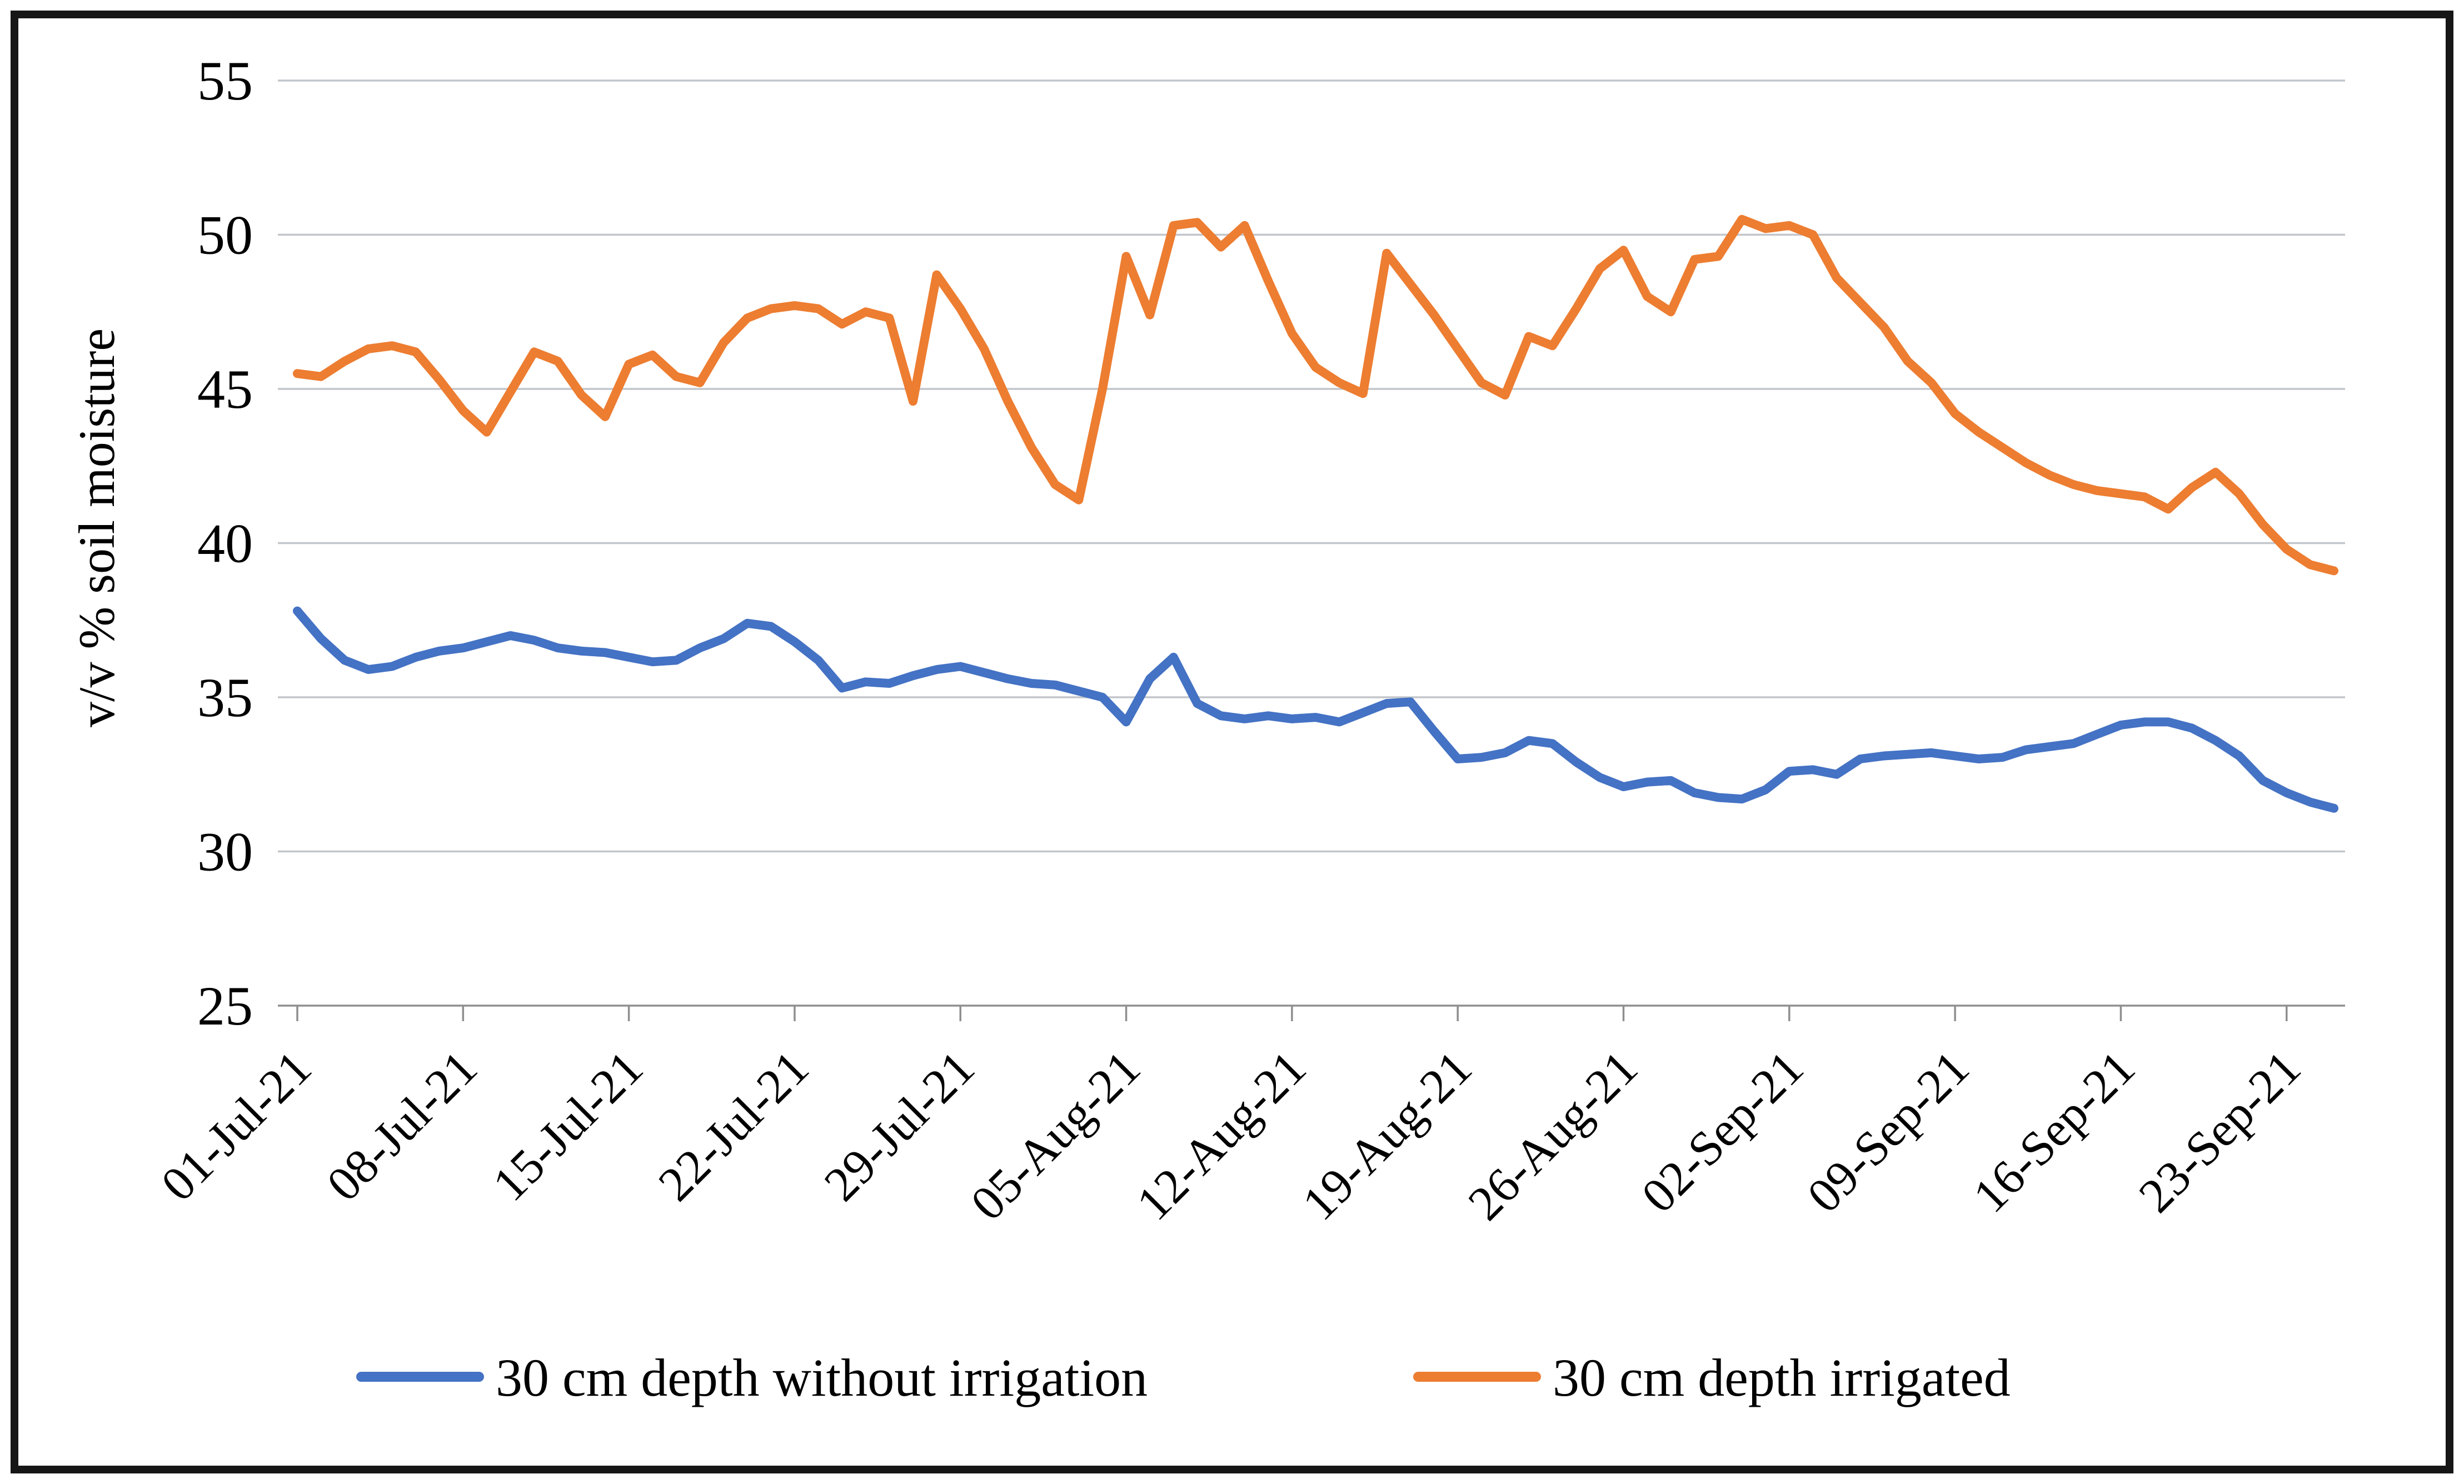 The height and width of the screenshot is (1484, 2464). Describe the element at coordinates (225, 235) in the screenshot. I see `y-tick-label: 50` at that location.